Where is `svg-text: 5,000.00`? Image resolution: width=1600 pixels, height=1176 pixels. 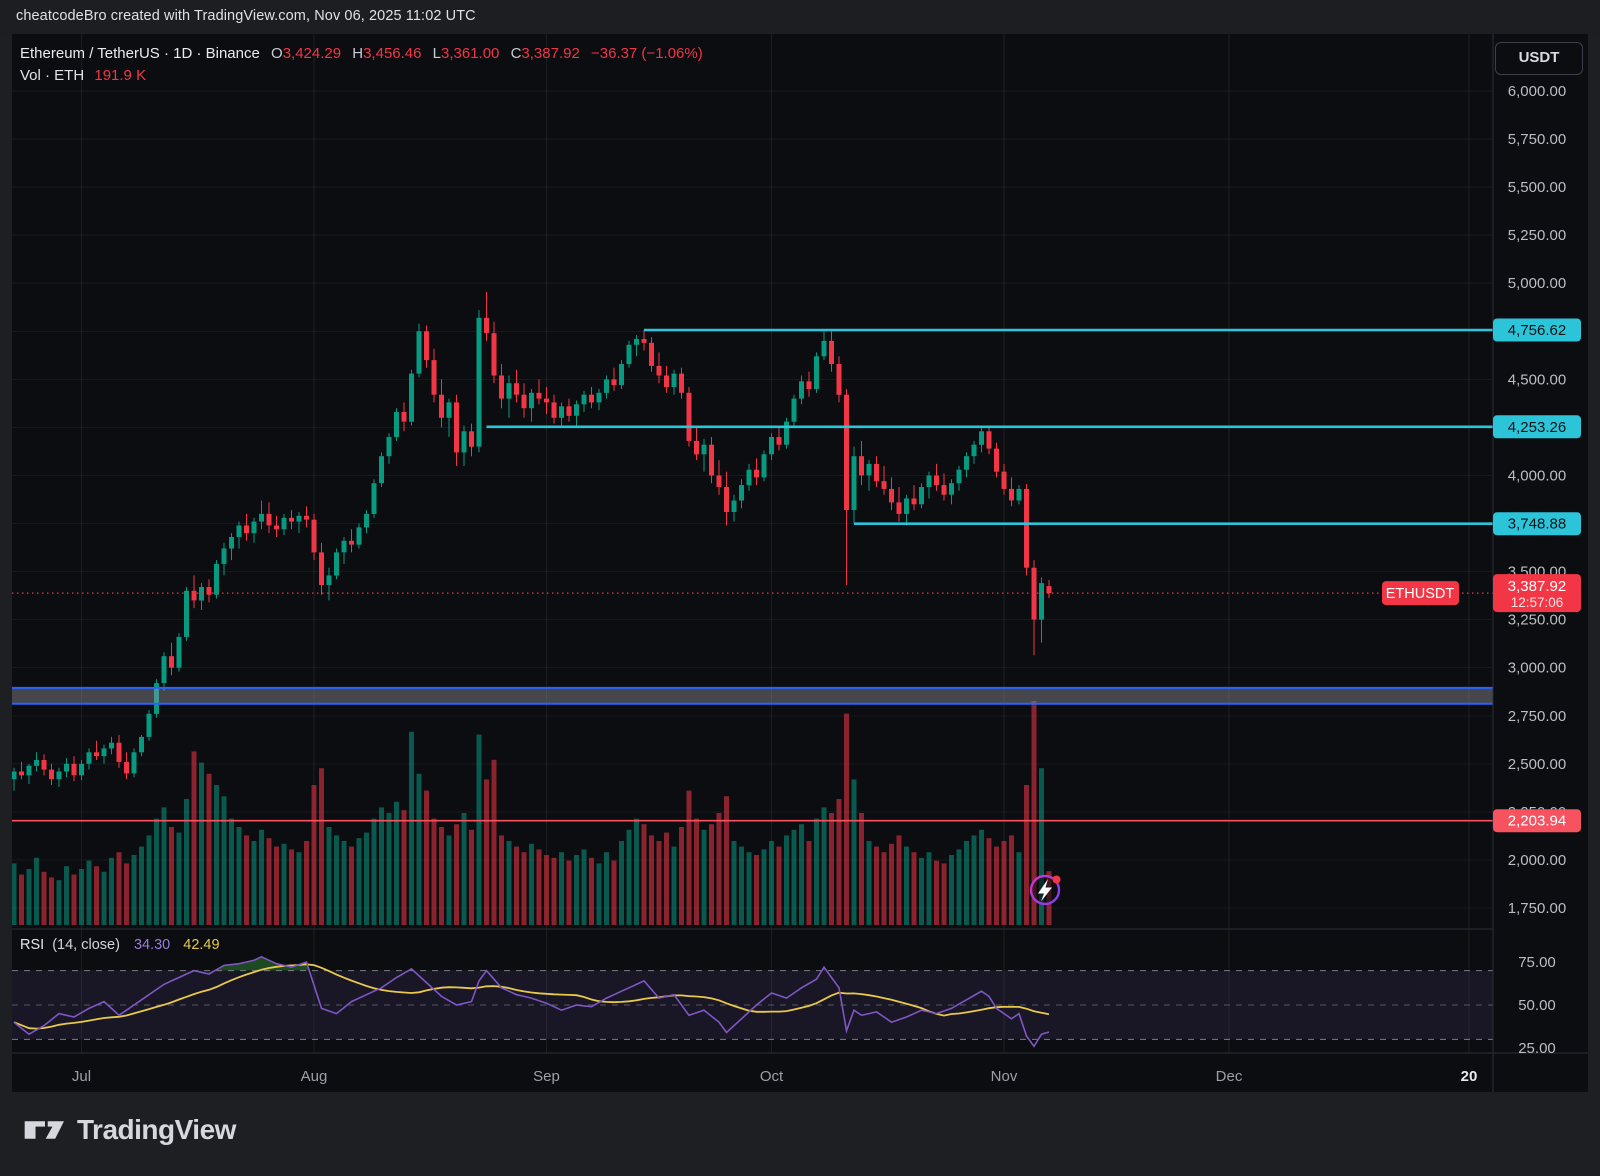 svg-text: 5,000.00 is located at coordinates (1537, 283).